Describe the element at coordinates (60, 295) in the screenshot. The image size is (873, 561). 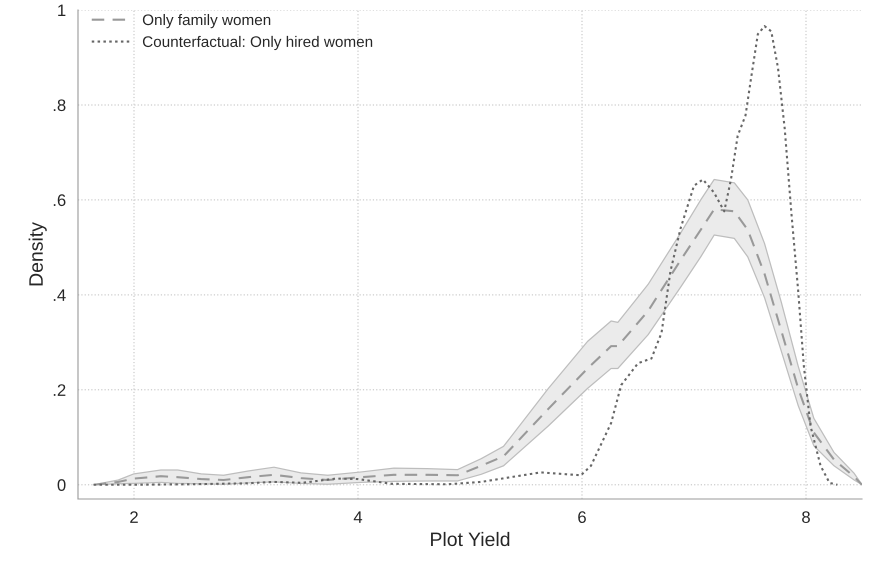
I see `y-tick-label: .4` at that location.